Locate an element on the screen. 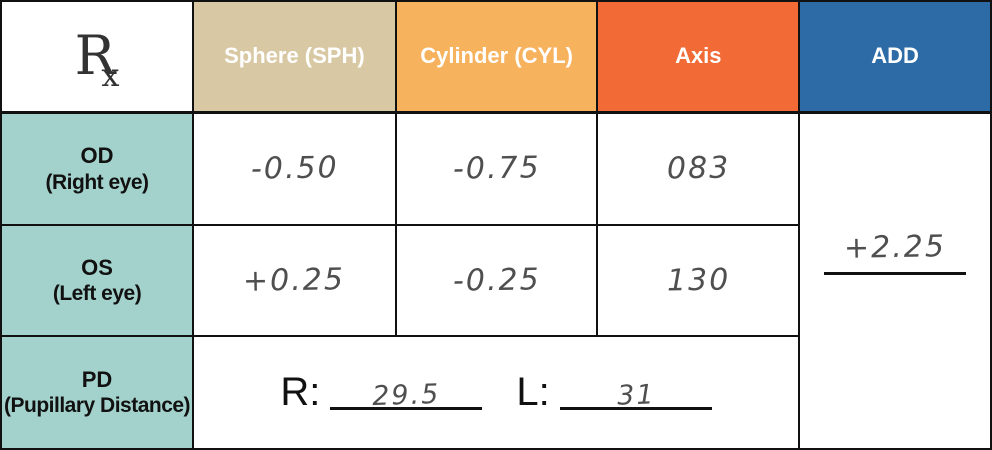  pd-label: PD is located at coordinates (97, 379).